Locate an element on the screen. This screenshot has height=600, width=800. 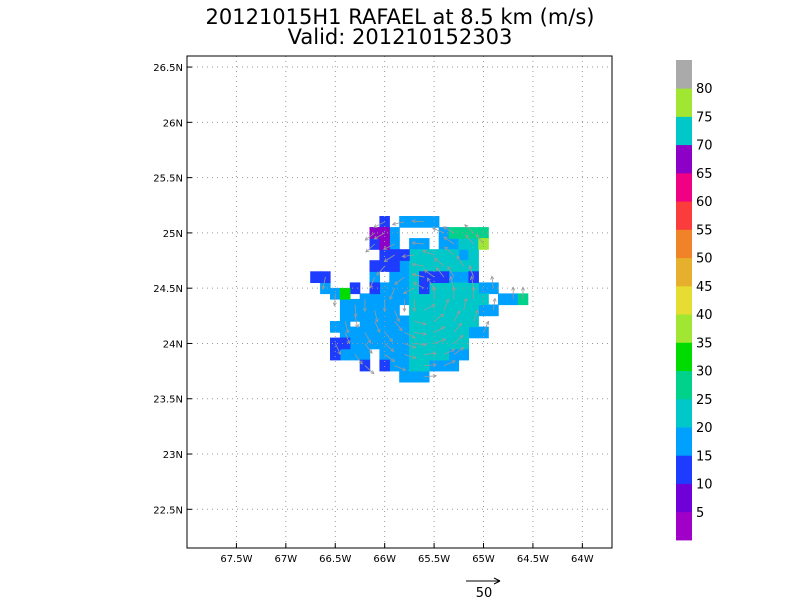
x-tick-label: 67W is located at coordinates (286, 559).